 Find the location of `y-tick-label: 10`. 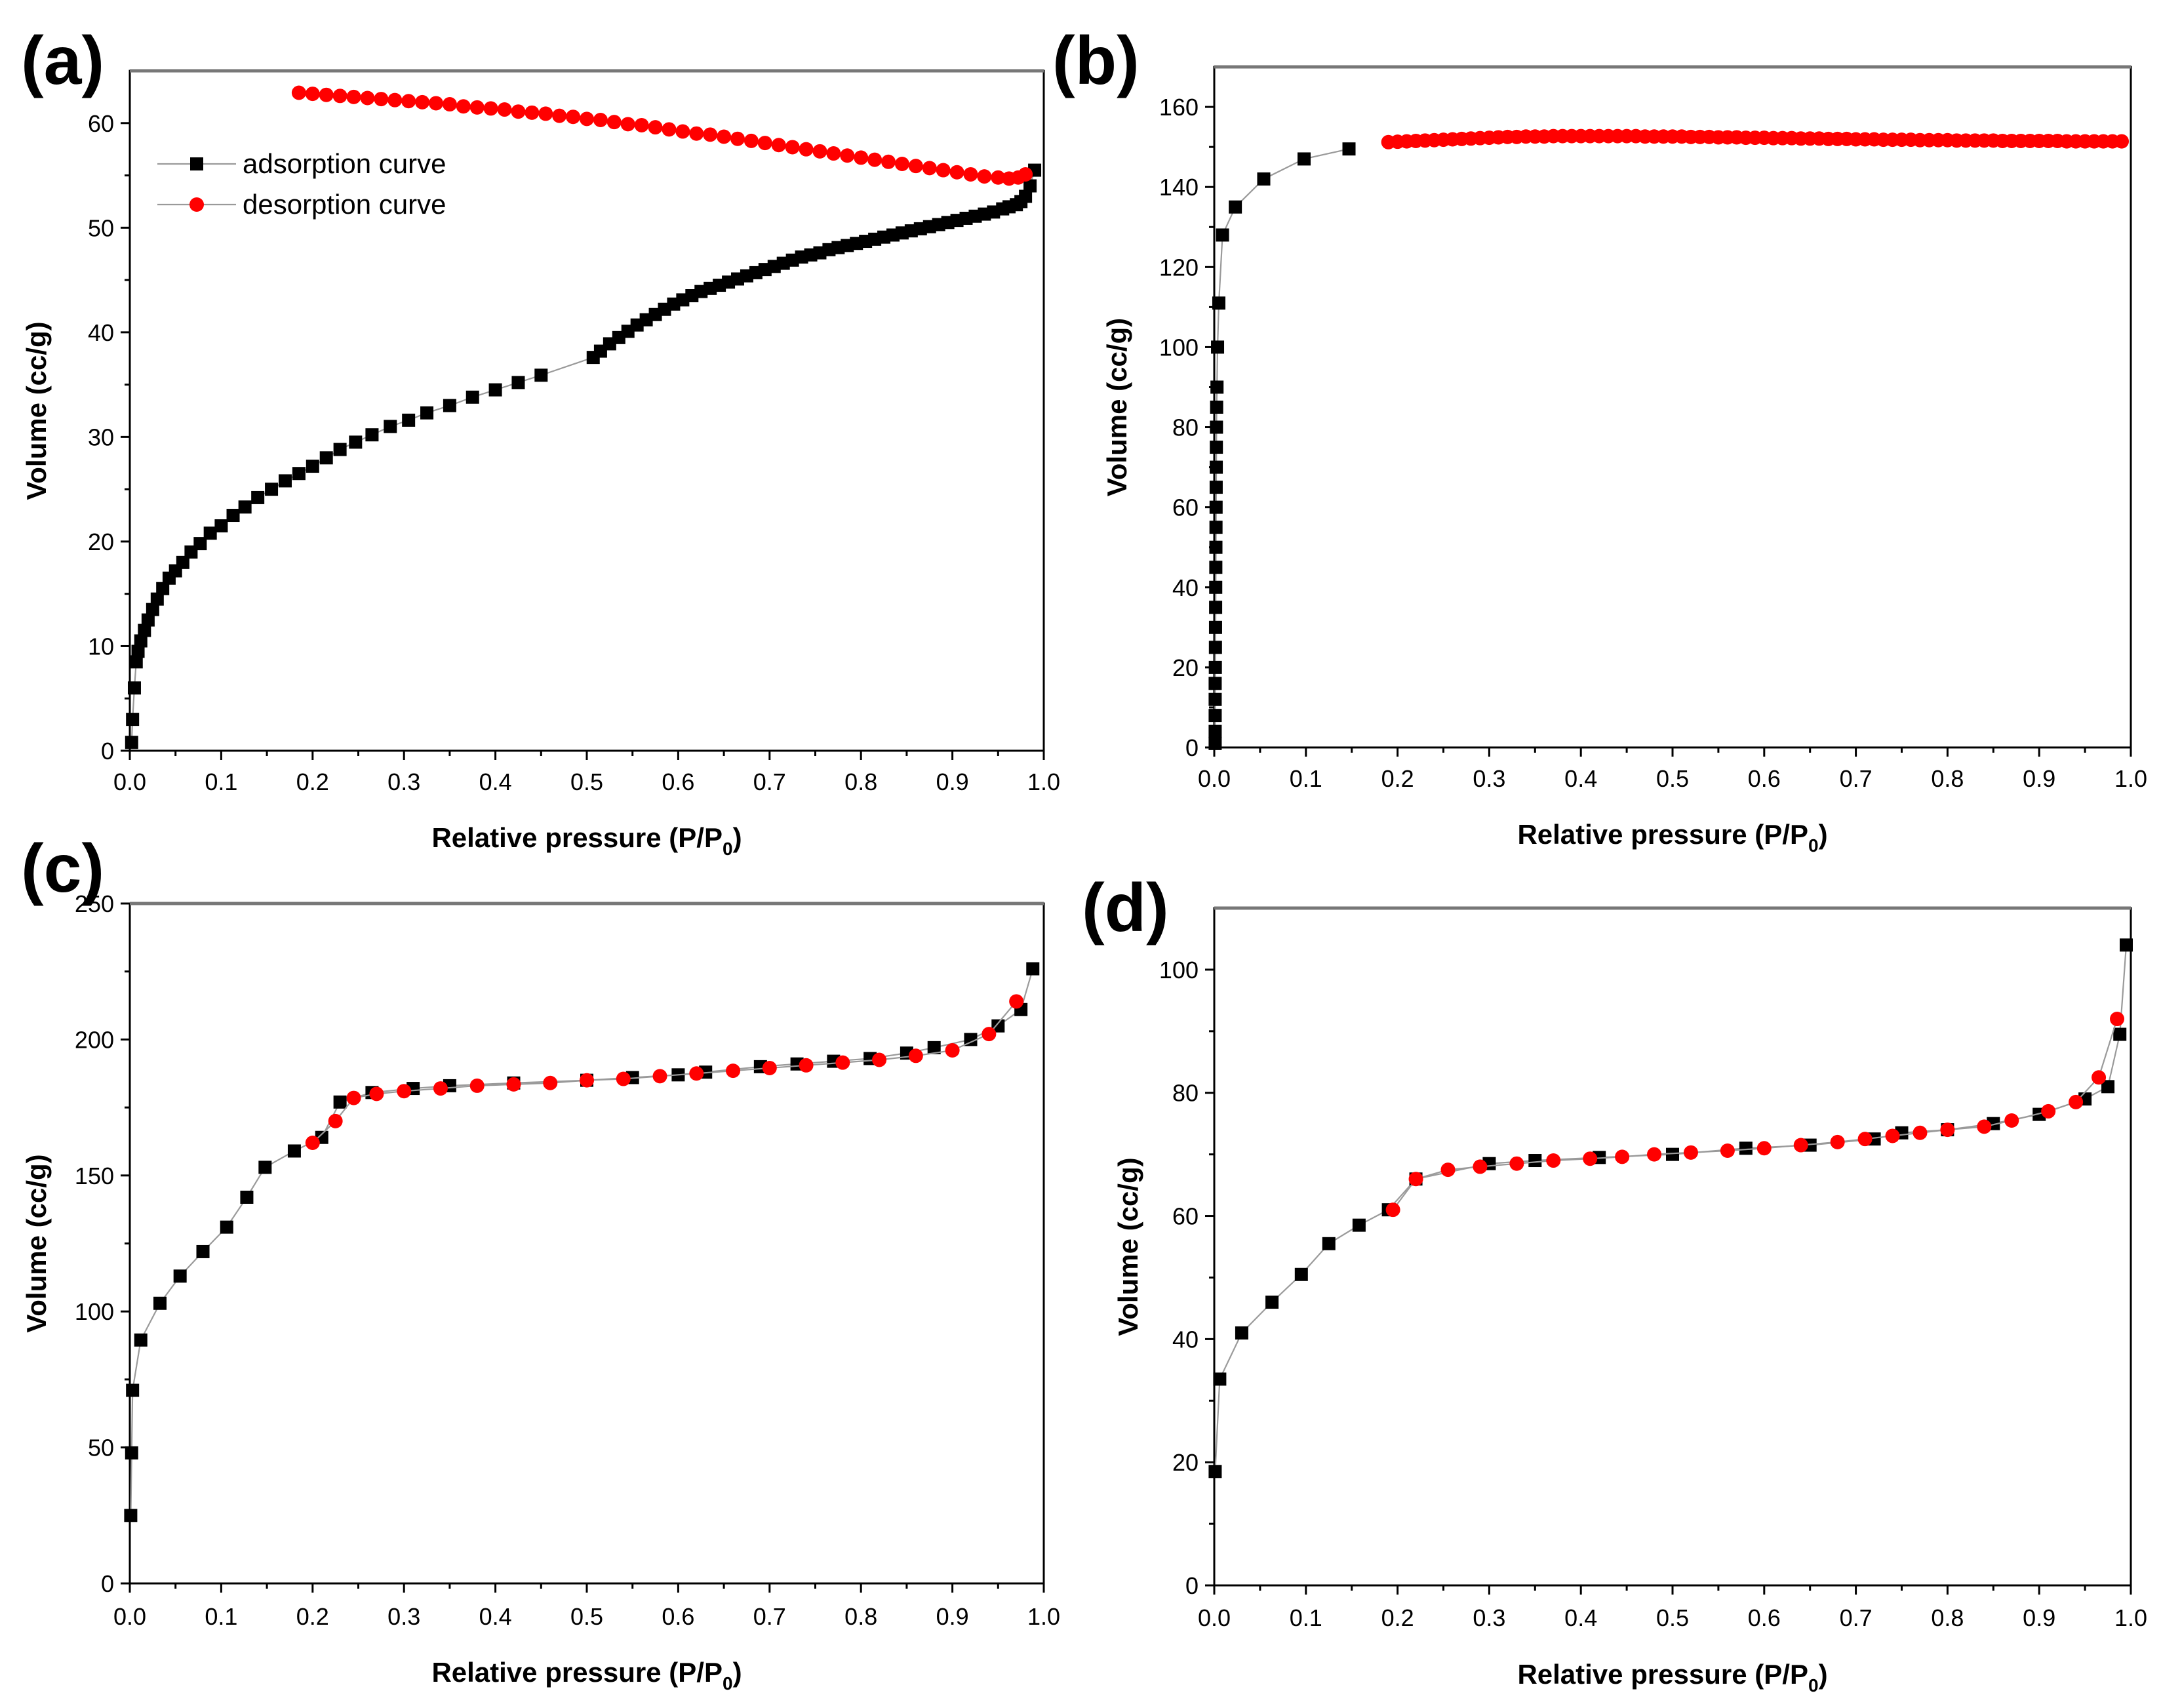

y-tick-label: 10 is located at coordinates (101, 646).